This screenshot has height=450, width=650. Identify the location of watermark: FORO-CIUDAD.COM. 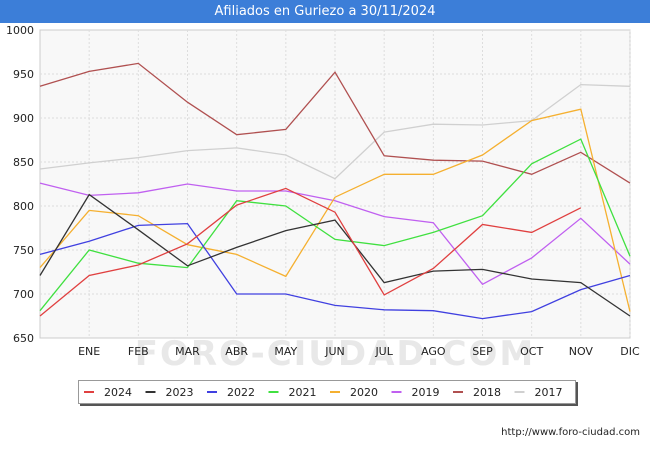
(335, 354).